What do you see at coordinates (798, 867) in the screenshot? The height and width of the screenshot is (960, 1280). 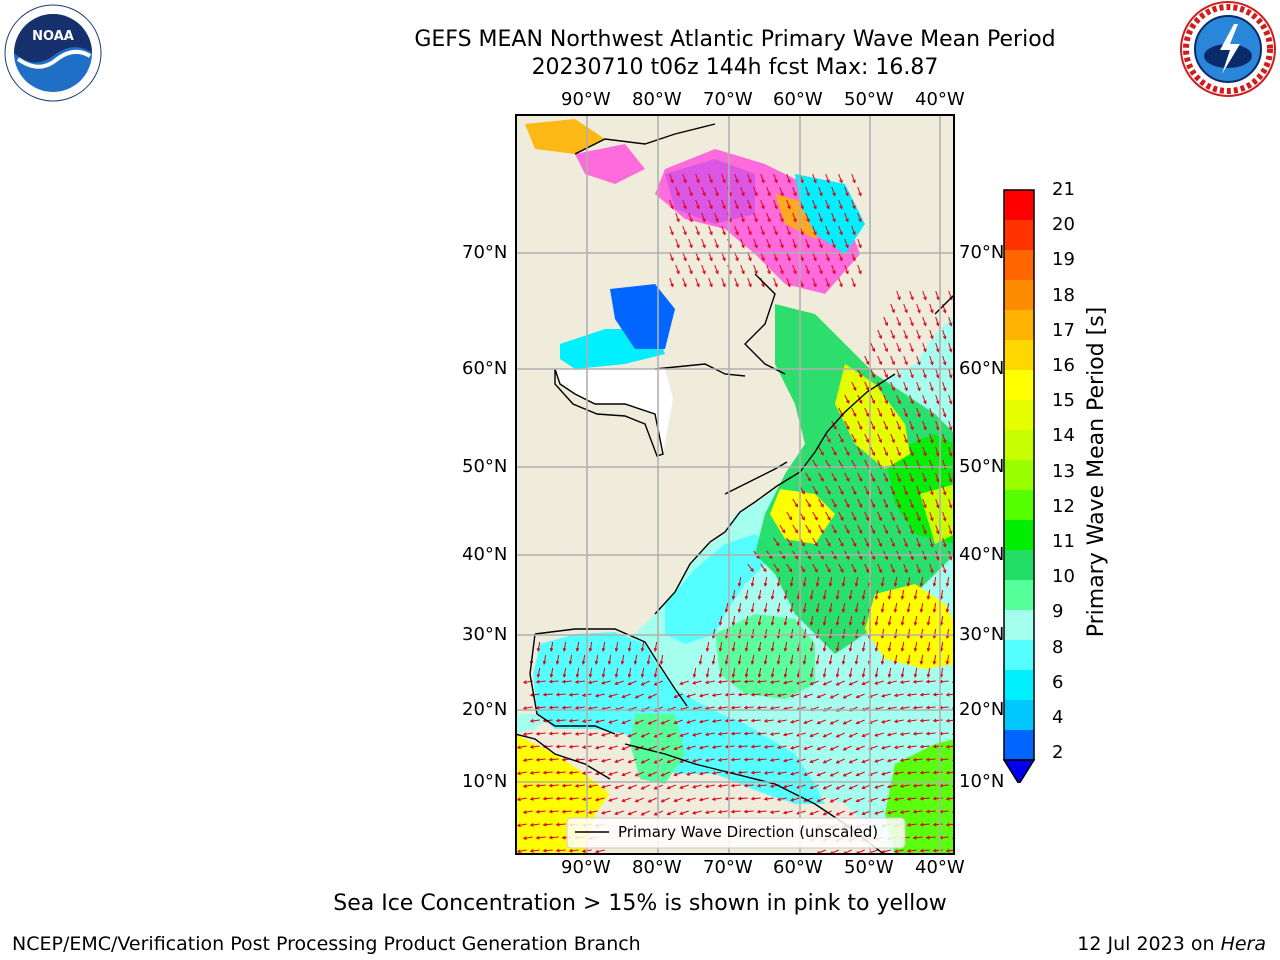 I see `lon-label-bottom-60w: 60°W` at bounding box center [798, 867].